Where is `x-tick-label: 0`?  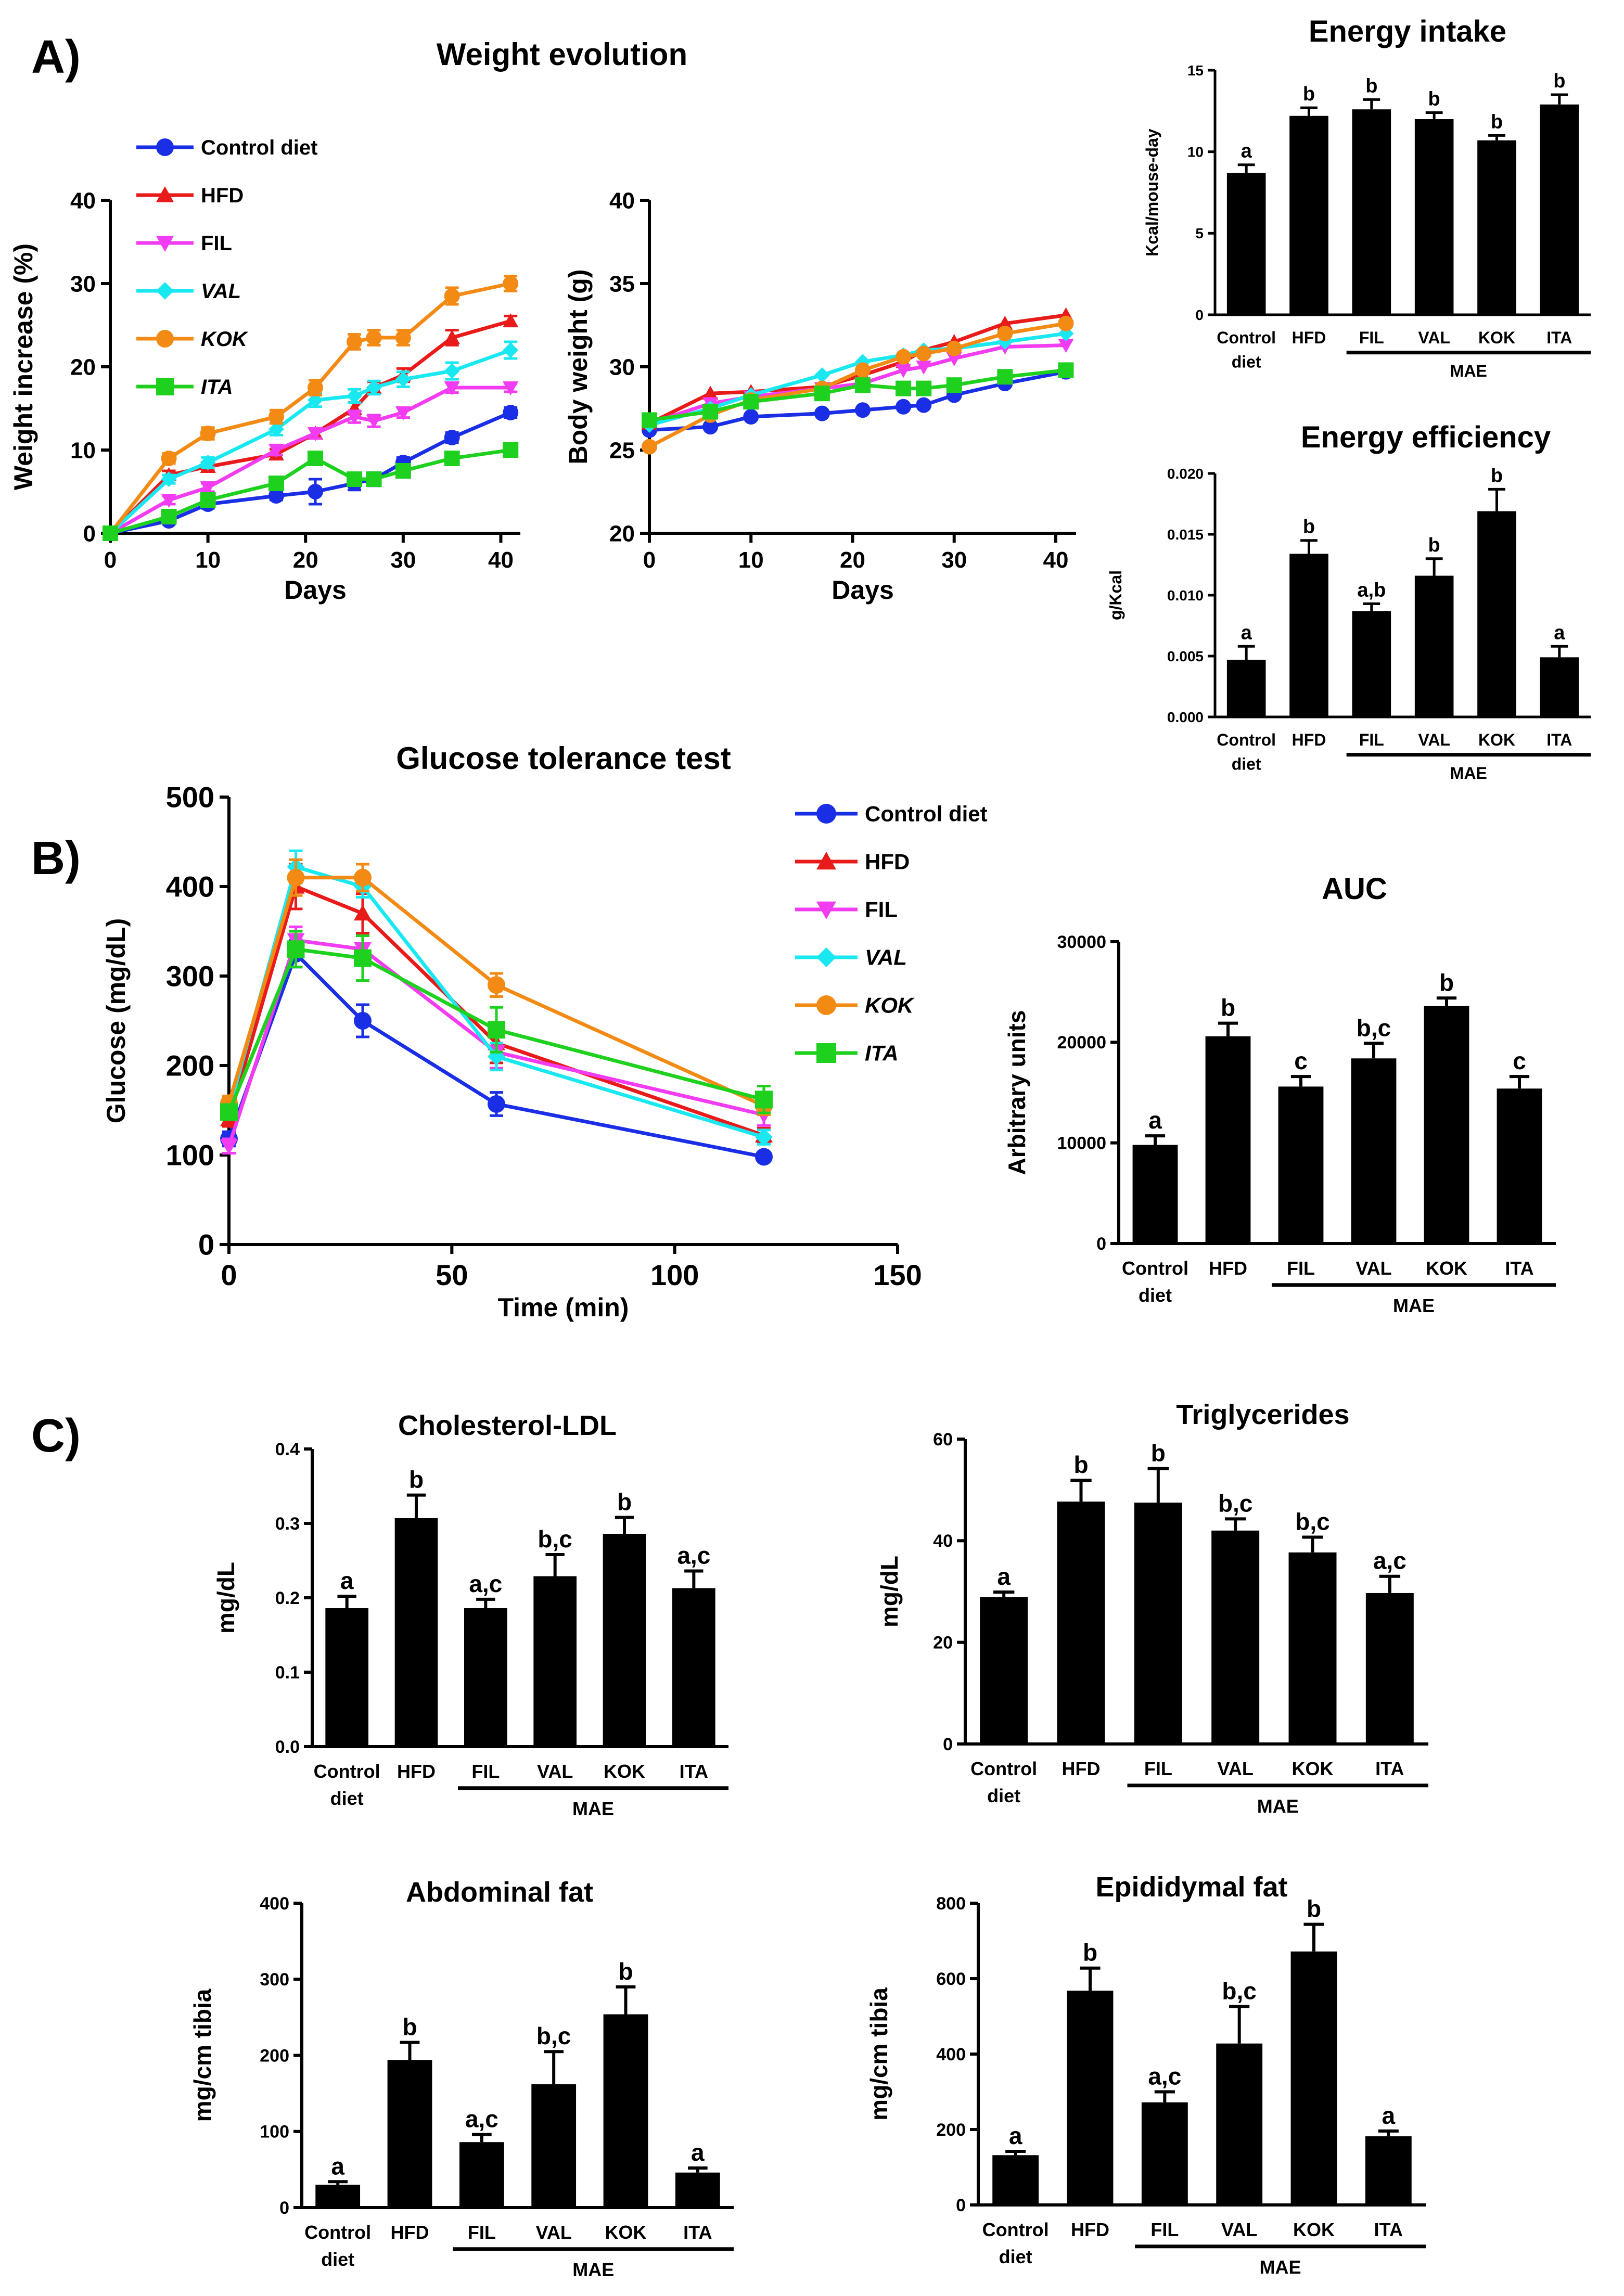
x-tick-label: 0 is located at coordinates (650, 560).